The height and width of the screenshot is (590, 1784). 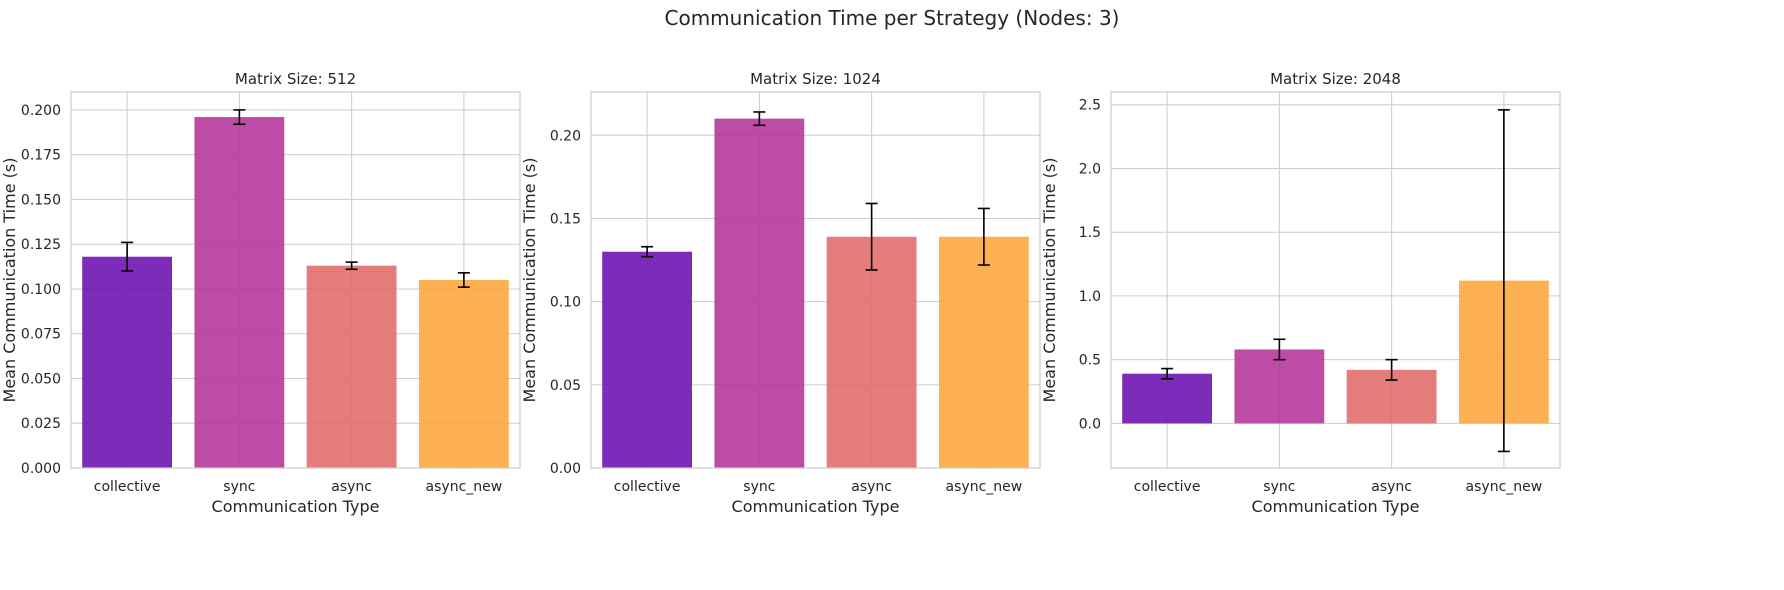 I want to click on y-tick-label: 0.10, so click(x=565, y=303).